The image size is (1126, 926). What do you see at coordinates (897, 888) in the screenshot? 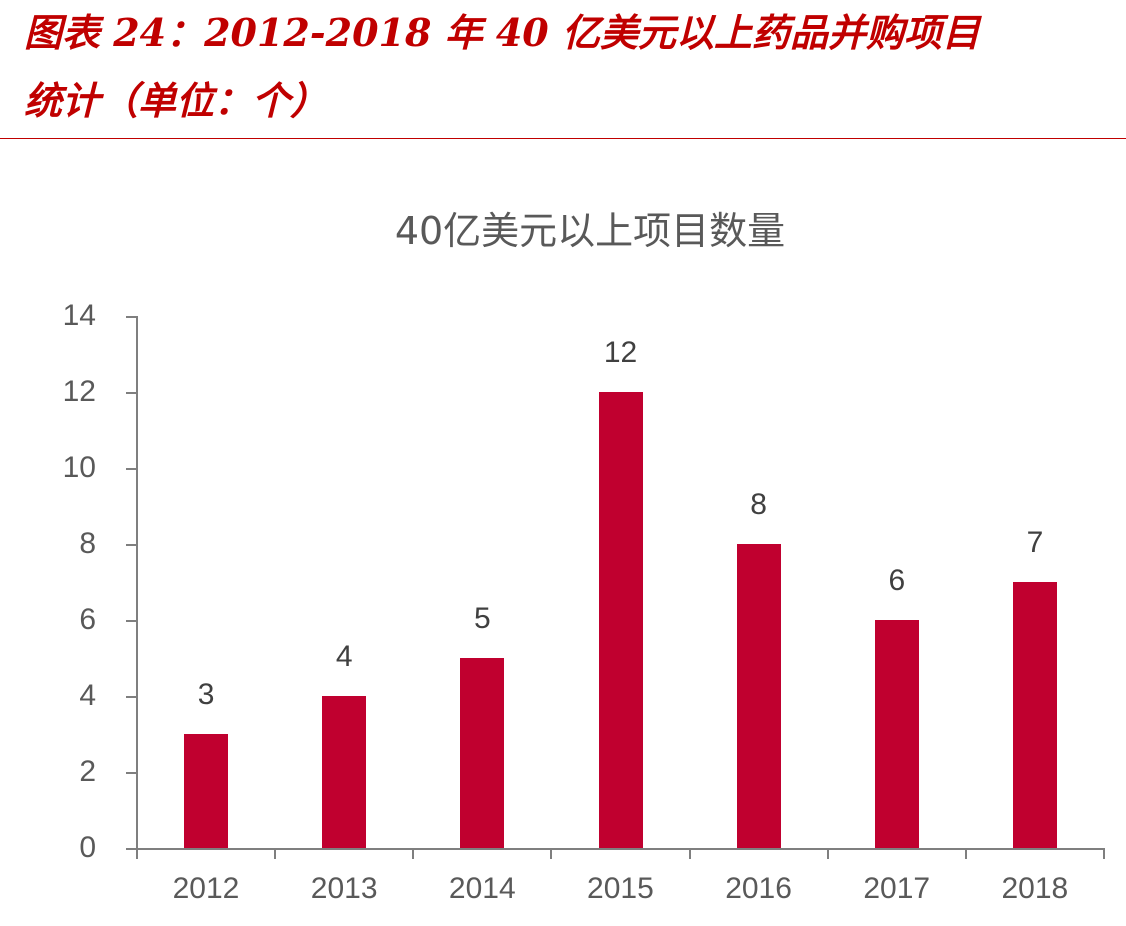
I see `x-tick-label: 2017` at bounding box center [897, 888].